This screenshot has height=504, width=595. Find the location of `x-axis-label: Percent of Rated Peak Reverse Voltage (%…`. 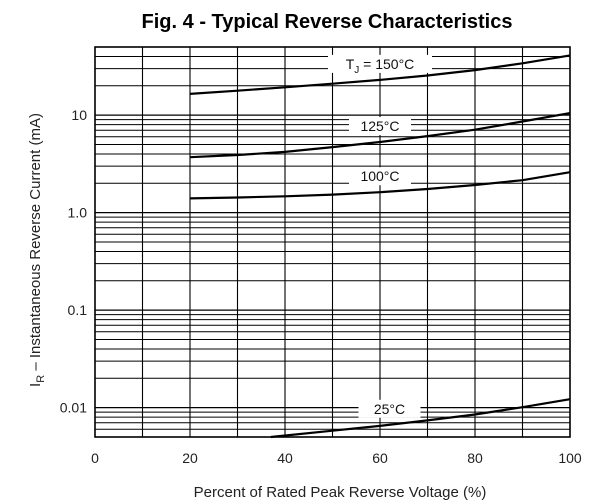

x-axis-label: Percent of Rated Peak Reverse Voltage (%… is located at coordinates (340, 492).